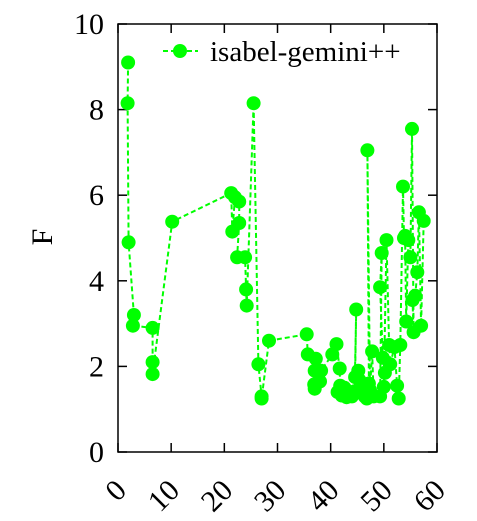 This screenshot has width=477, height=521. I want to click on y-tick-label: 0, so click(96, 452).